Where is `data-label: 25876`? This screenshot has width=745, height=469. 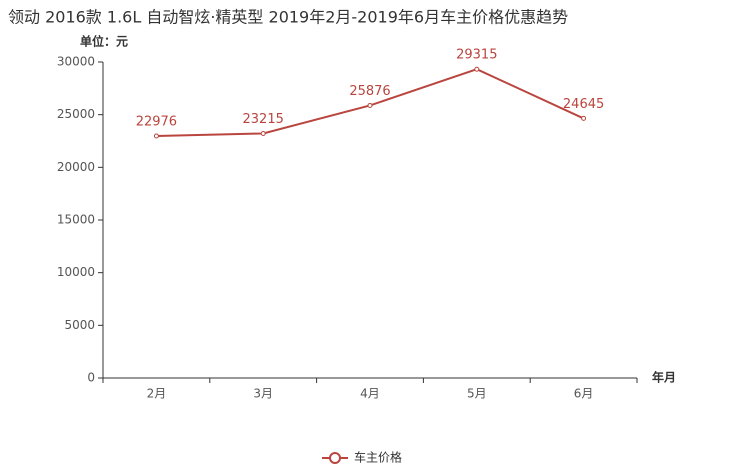
data-label: 25876 is located at coordinates (369, 91).